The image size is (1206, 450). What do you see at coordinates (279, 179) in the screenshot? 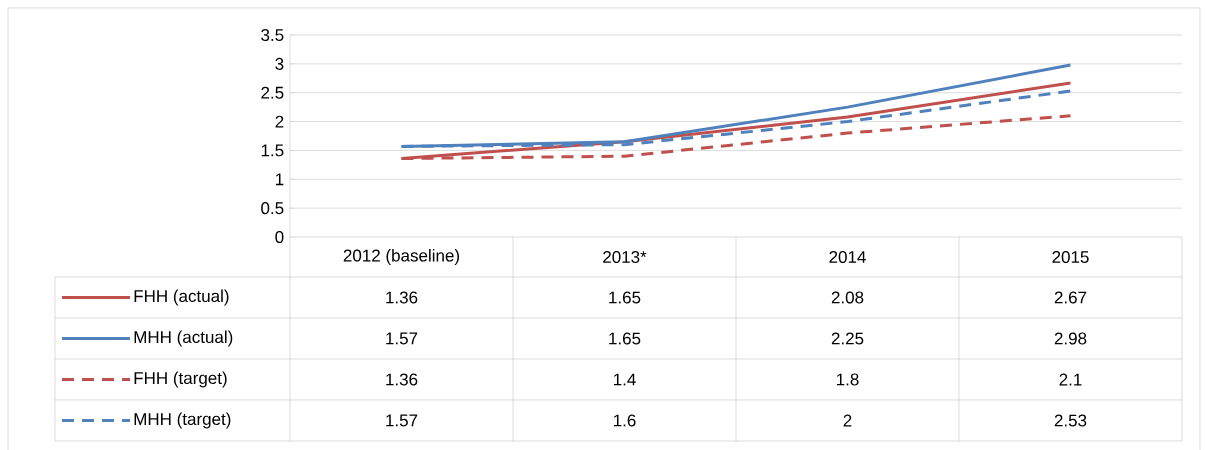
I see `y-tick-label: 1` at bounding box center [279, 179].